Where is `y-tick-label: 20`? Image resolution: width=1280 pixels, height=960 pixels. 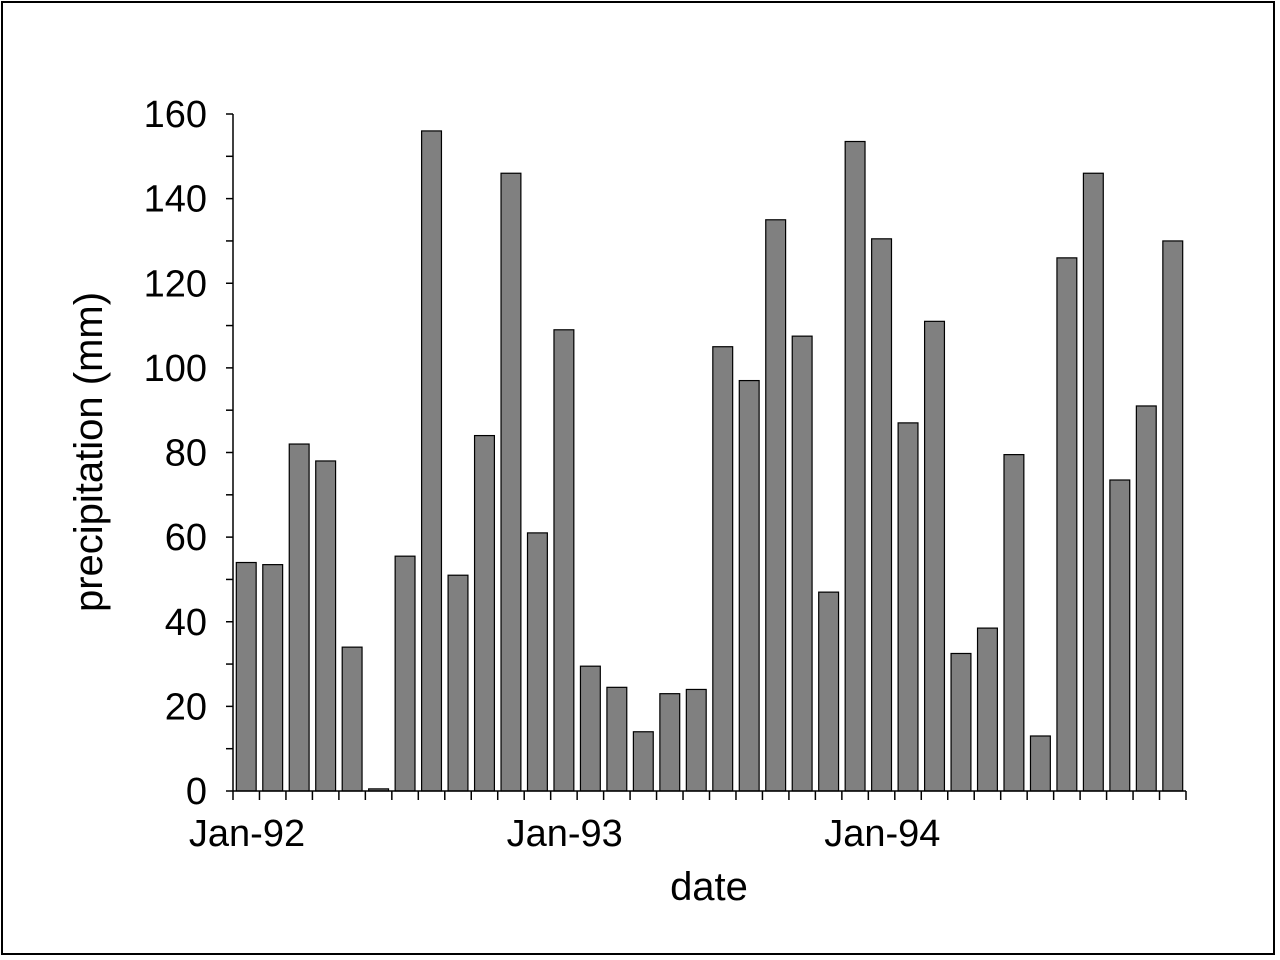 y-tick-label: 20 is located at coordinates (186, 707).